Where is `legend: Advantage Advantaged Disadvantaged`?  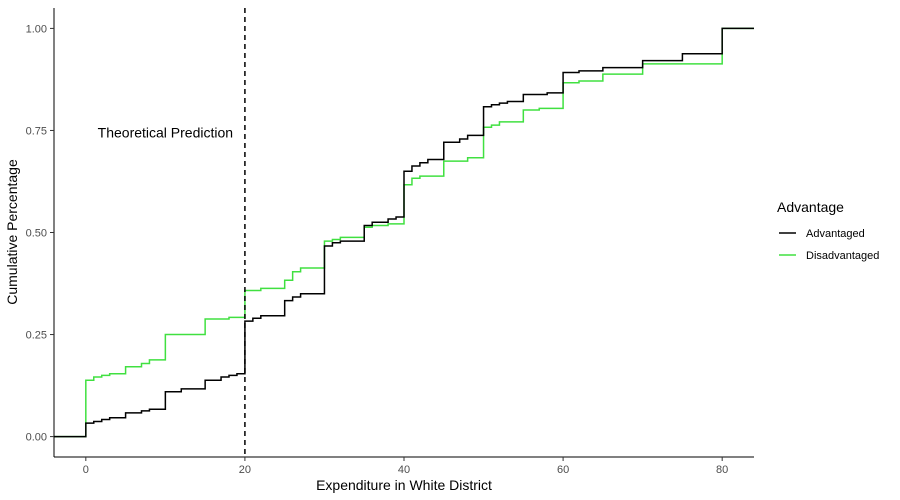 legend: Advantage Advantaged Disadvantaged is located at coordinates (828, 230).